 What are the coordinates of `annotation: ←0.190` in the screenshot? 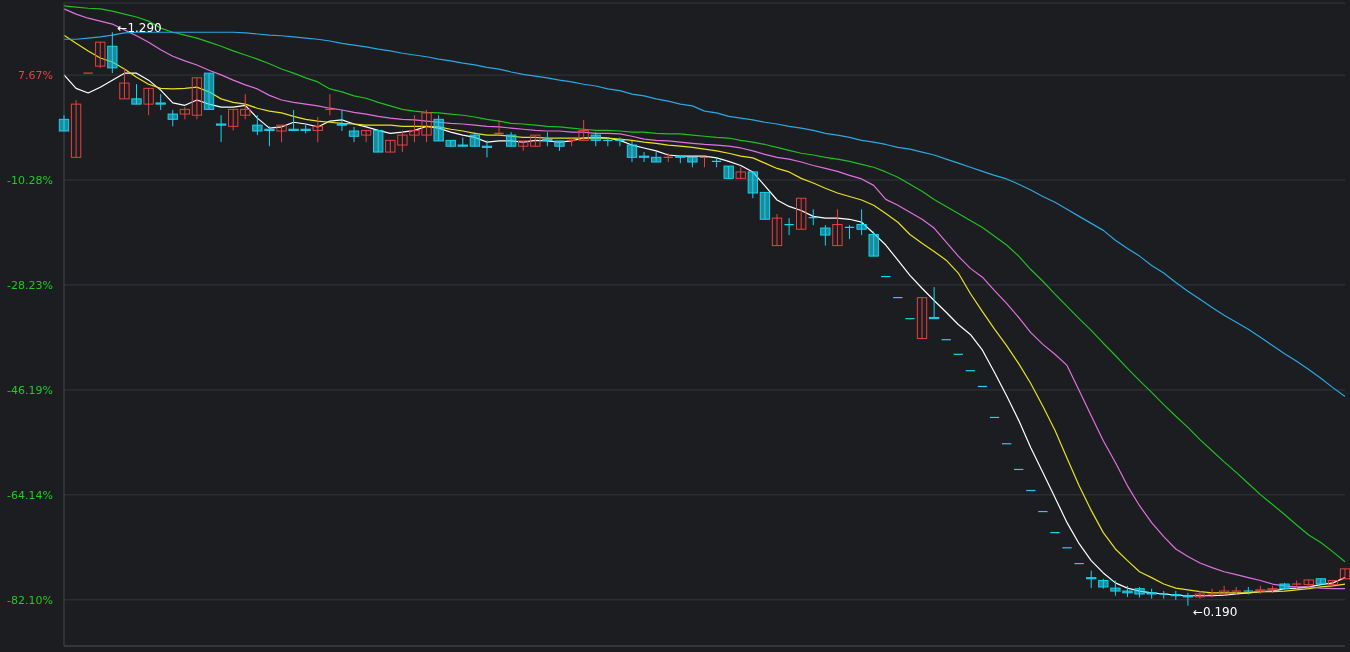 It's located at (1215, 611).